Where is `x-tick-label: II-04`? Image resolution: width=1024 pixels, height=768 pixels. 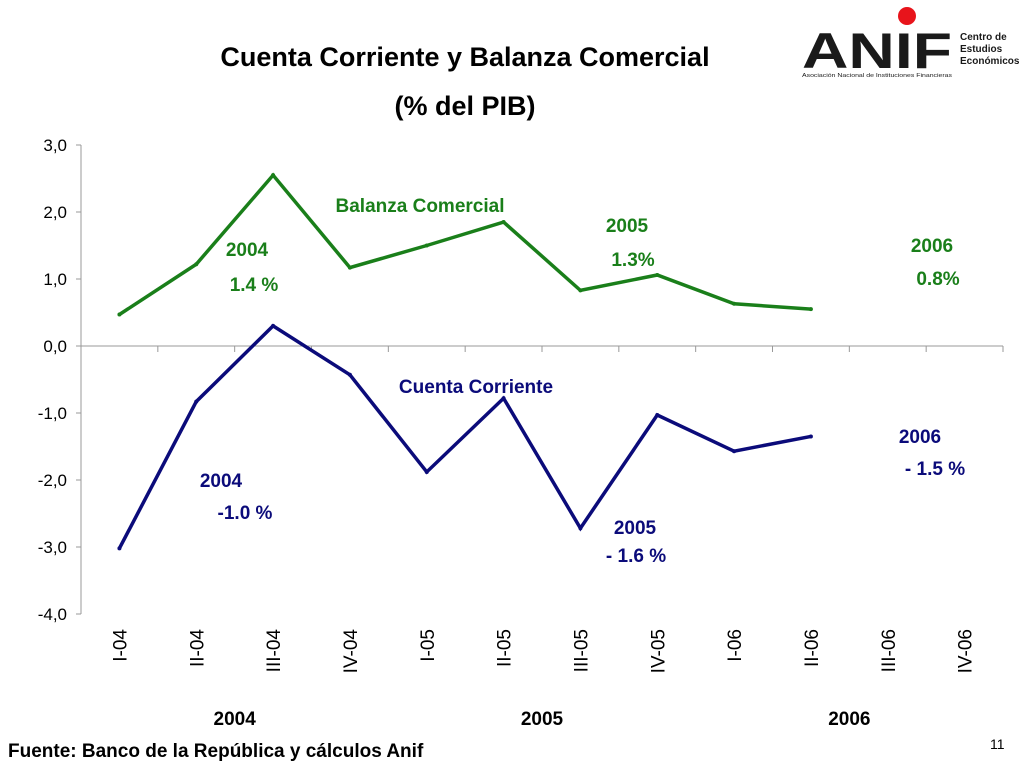
x-tick-label: II-04 is located at coordinates (197, 648).